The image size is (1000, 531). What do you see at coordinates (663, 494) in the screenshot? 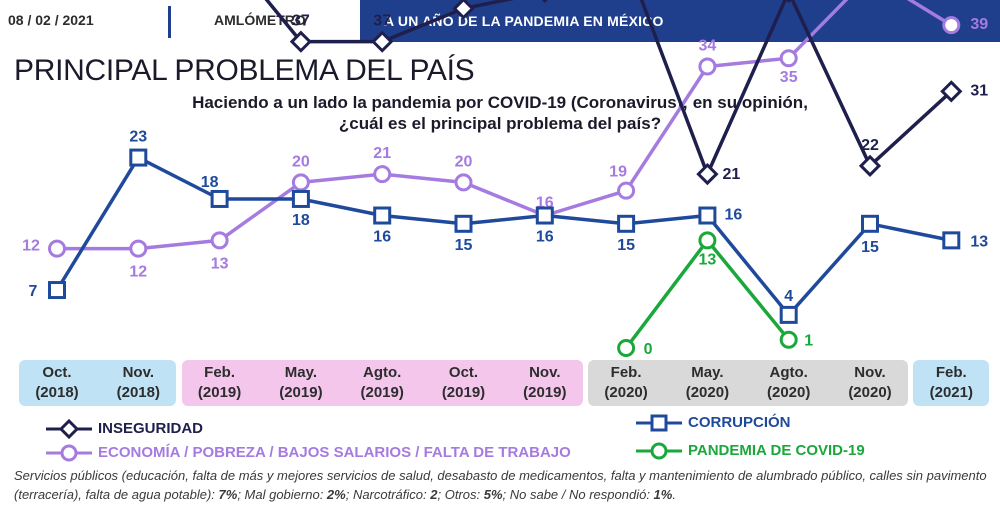
I see `footnote-value-no-sabe: 1%` at bounding box center [663, 494].